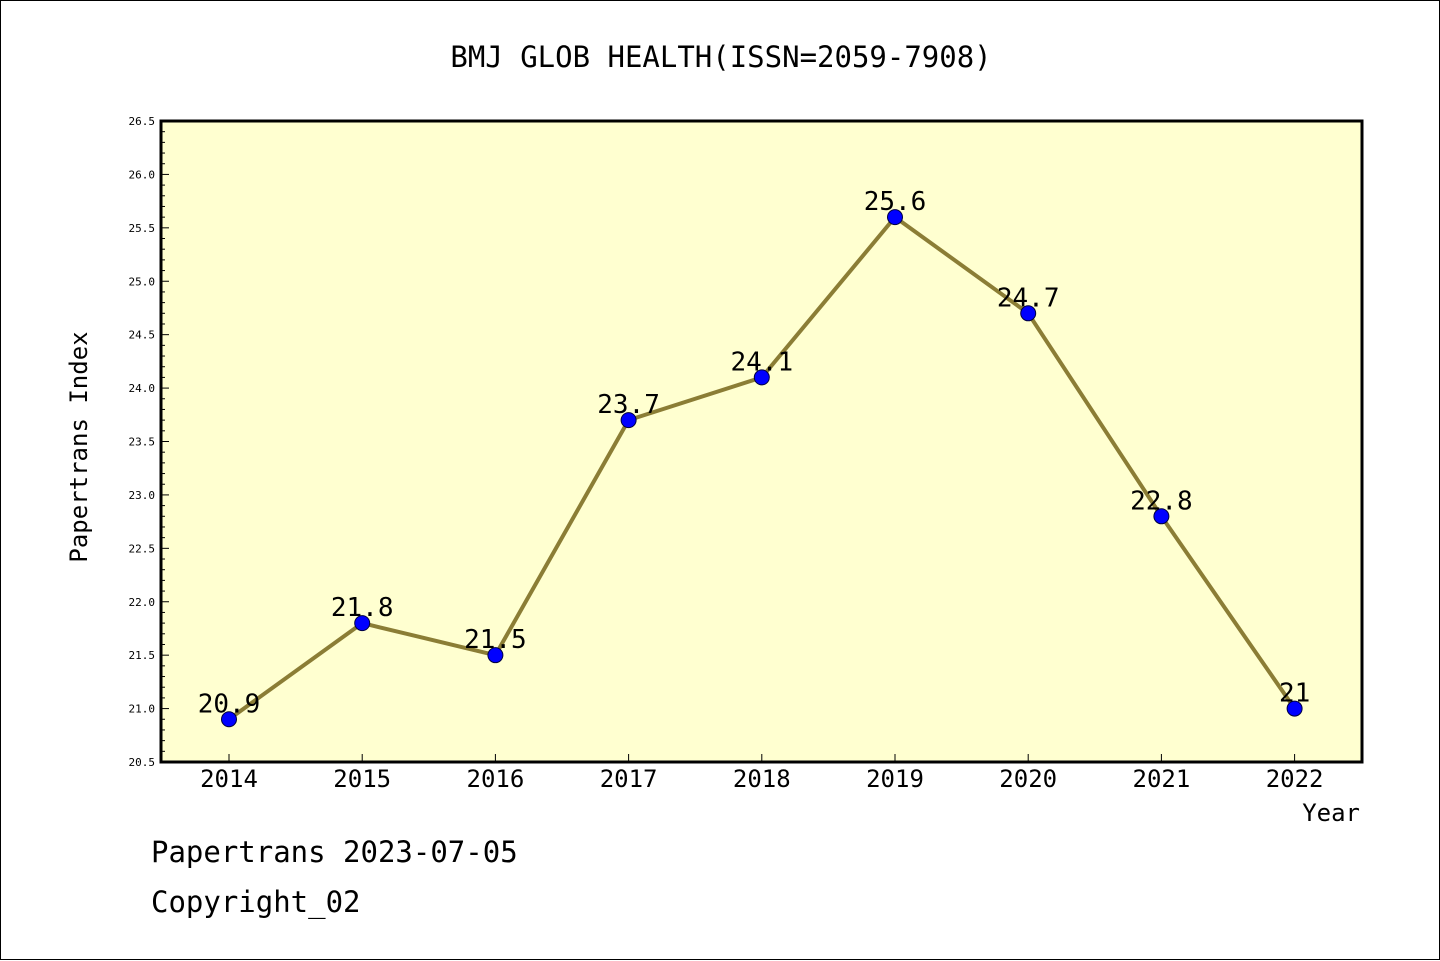  What do you see at coordinates (142, 121) in the screenshot?
I see `y-tick-label: 26.5` at bounding box center [142, 121].